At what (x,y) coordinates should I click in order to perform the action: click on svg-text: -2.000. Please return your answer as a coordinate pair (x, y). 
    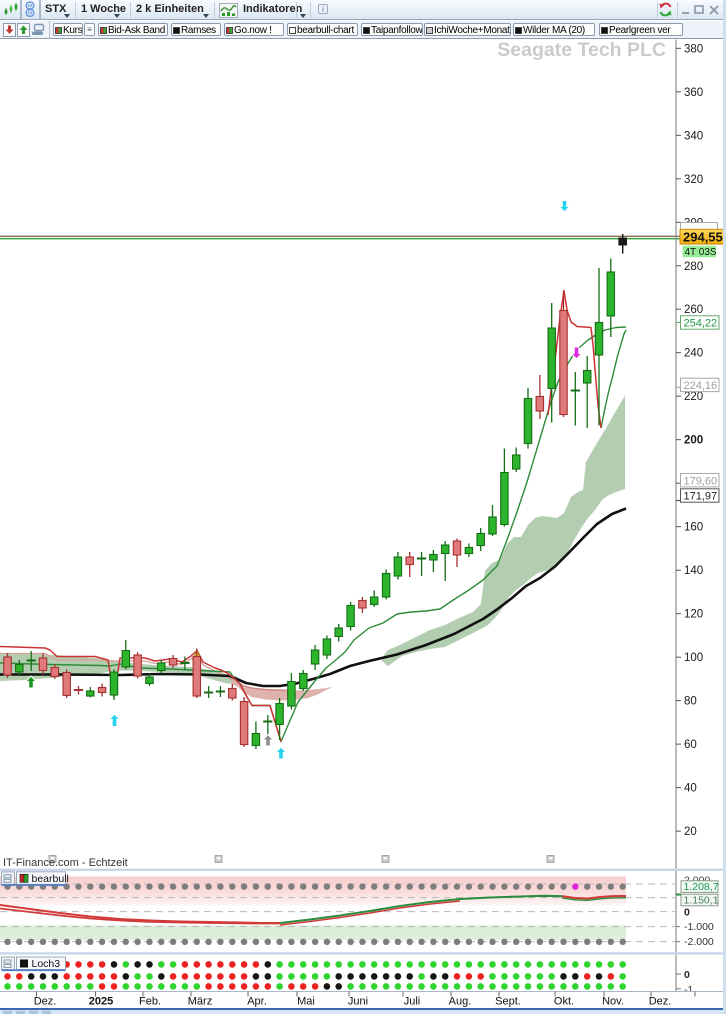
    Looking at the image, I should click on (699, 942).